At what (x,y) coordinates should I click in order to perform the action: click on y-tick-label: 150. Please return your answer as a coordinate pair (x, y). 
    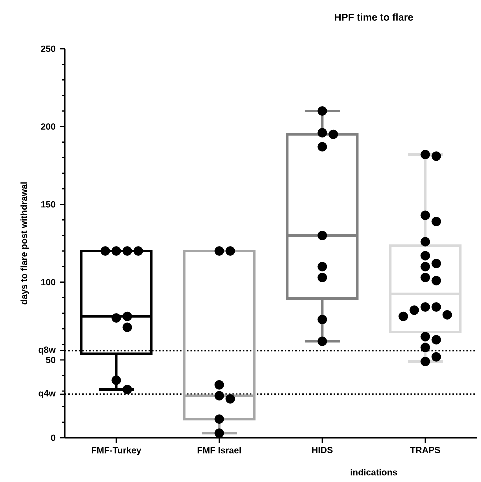
    Looking at the image, I should click on (49, 204).